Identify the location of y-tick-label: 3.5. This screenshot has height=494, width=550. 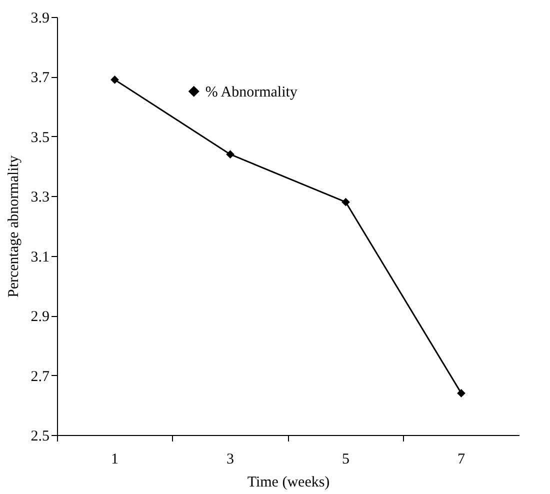
(40, 138).